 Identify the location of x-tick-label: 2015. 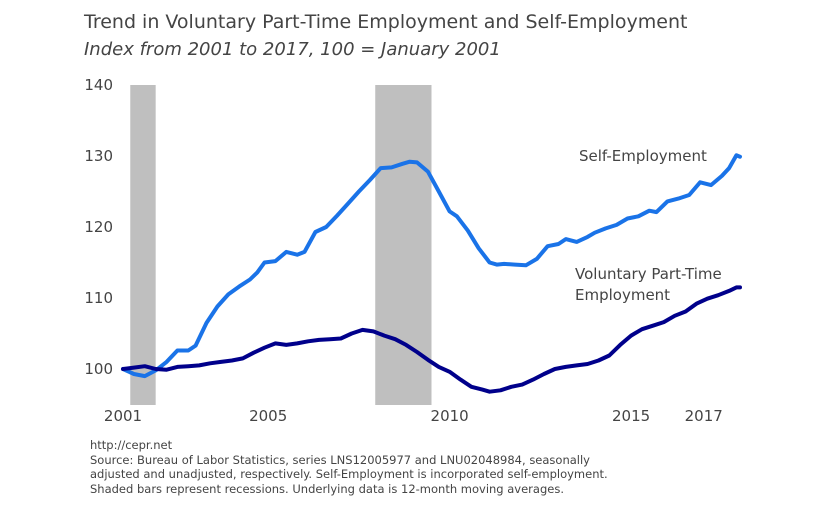
(631, 416).